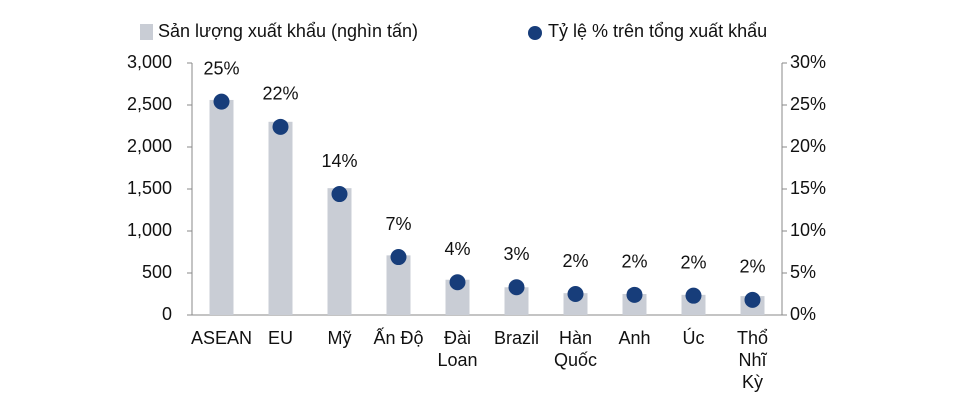 The width and height of the screenshot is (960, 407). What do you see at coordinates (808, 62) in the screenshot?
I see `y2-tick-label: 30%` at bounding box center [808, 62].